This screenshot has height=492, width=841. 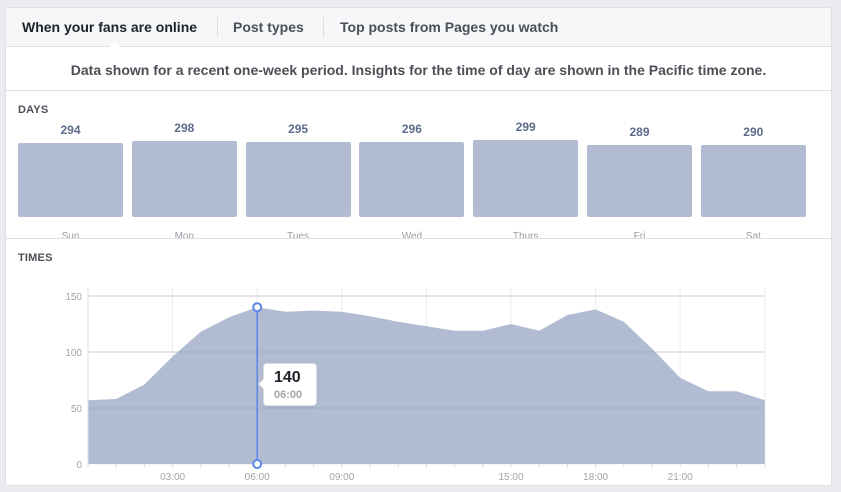 I want to click on day-label: Mon, so click(x=184, y=236).